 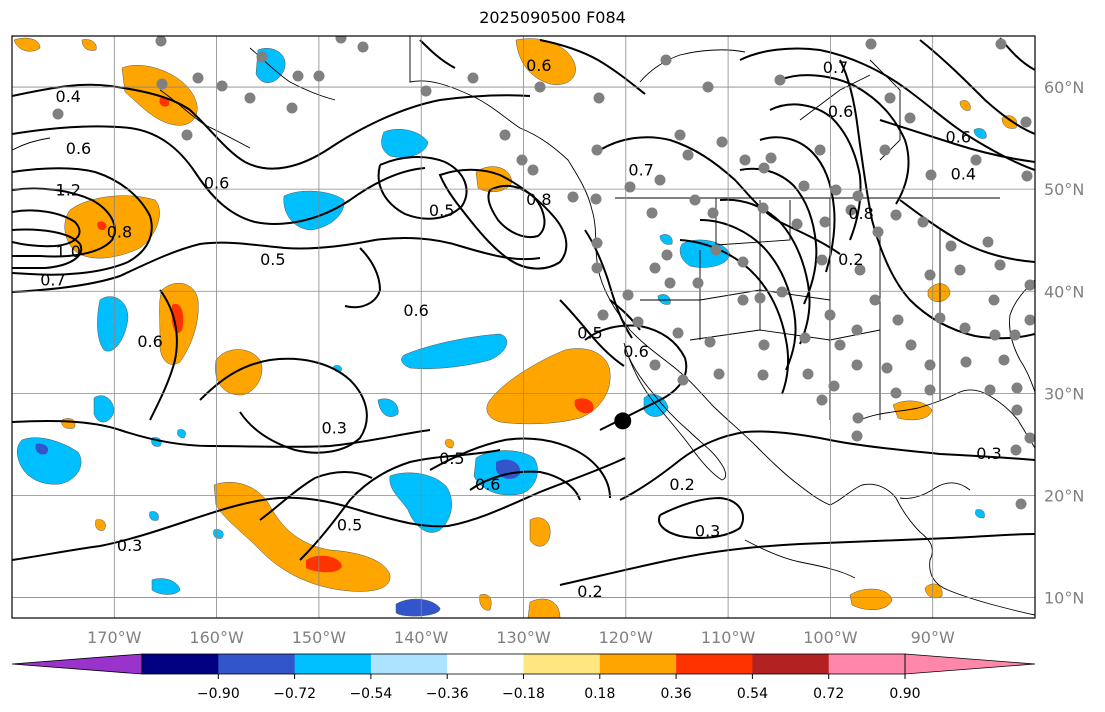 I want to click on colorbar-tick-label: −0.54, so click(x=370, y=694).